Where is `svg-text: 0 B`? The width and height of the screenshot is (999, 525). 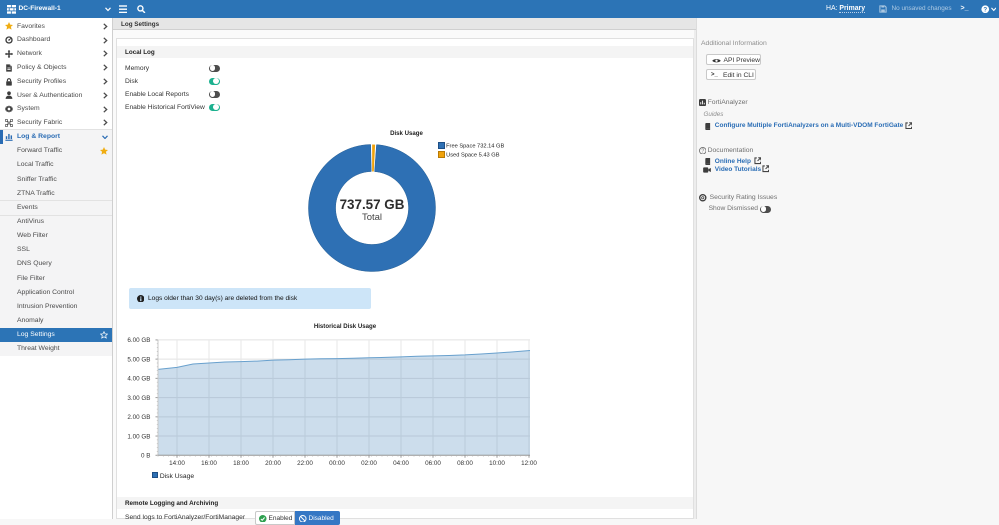
svg-text: 0 B is located at coordinates (145, 455).